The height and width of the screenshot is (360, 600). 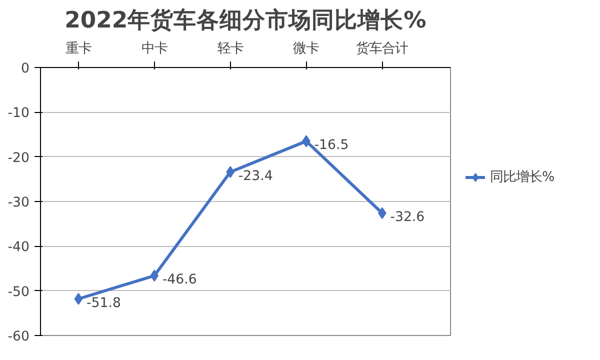 I want to click on x-tick-label: 轻卡, so click(x=230, y=49).